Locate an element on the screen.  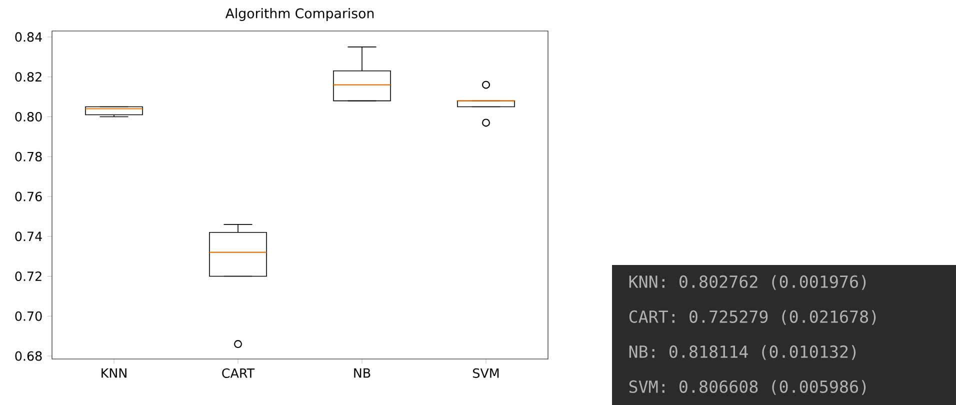
x-tick-label: NB is located at coordinates (362, 373).